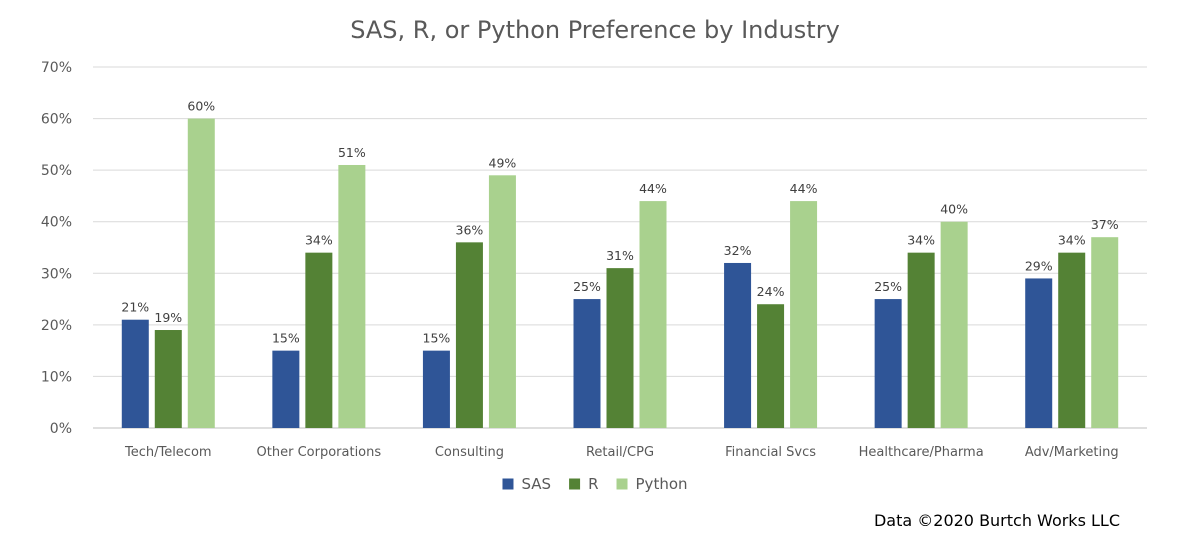  What do you see at coordinates (921, 340) in the screenshot?
I see `bar-r-healthcare-pharma` at bounding box center [921, 340].